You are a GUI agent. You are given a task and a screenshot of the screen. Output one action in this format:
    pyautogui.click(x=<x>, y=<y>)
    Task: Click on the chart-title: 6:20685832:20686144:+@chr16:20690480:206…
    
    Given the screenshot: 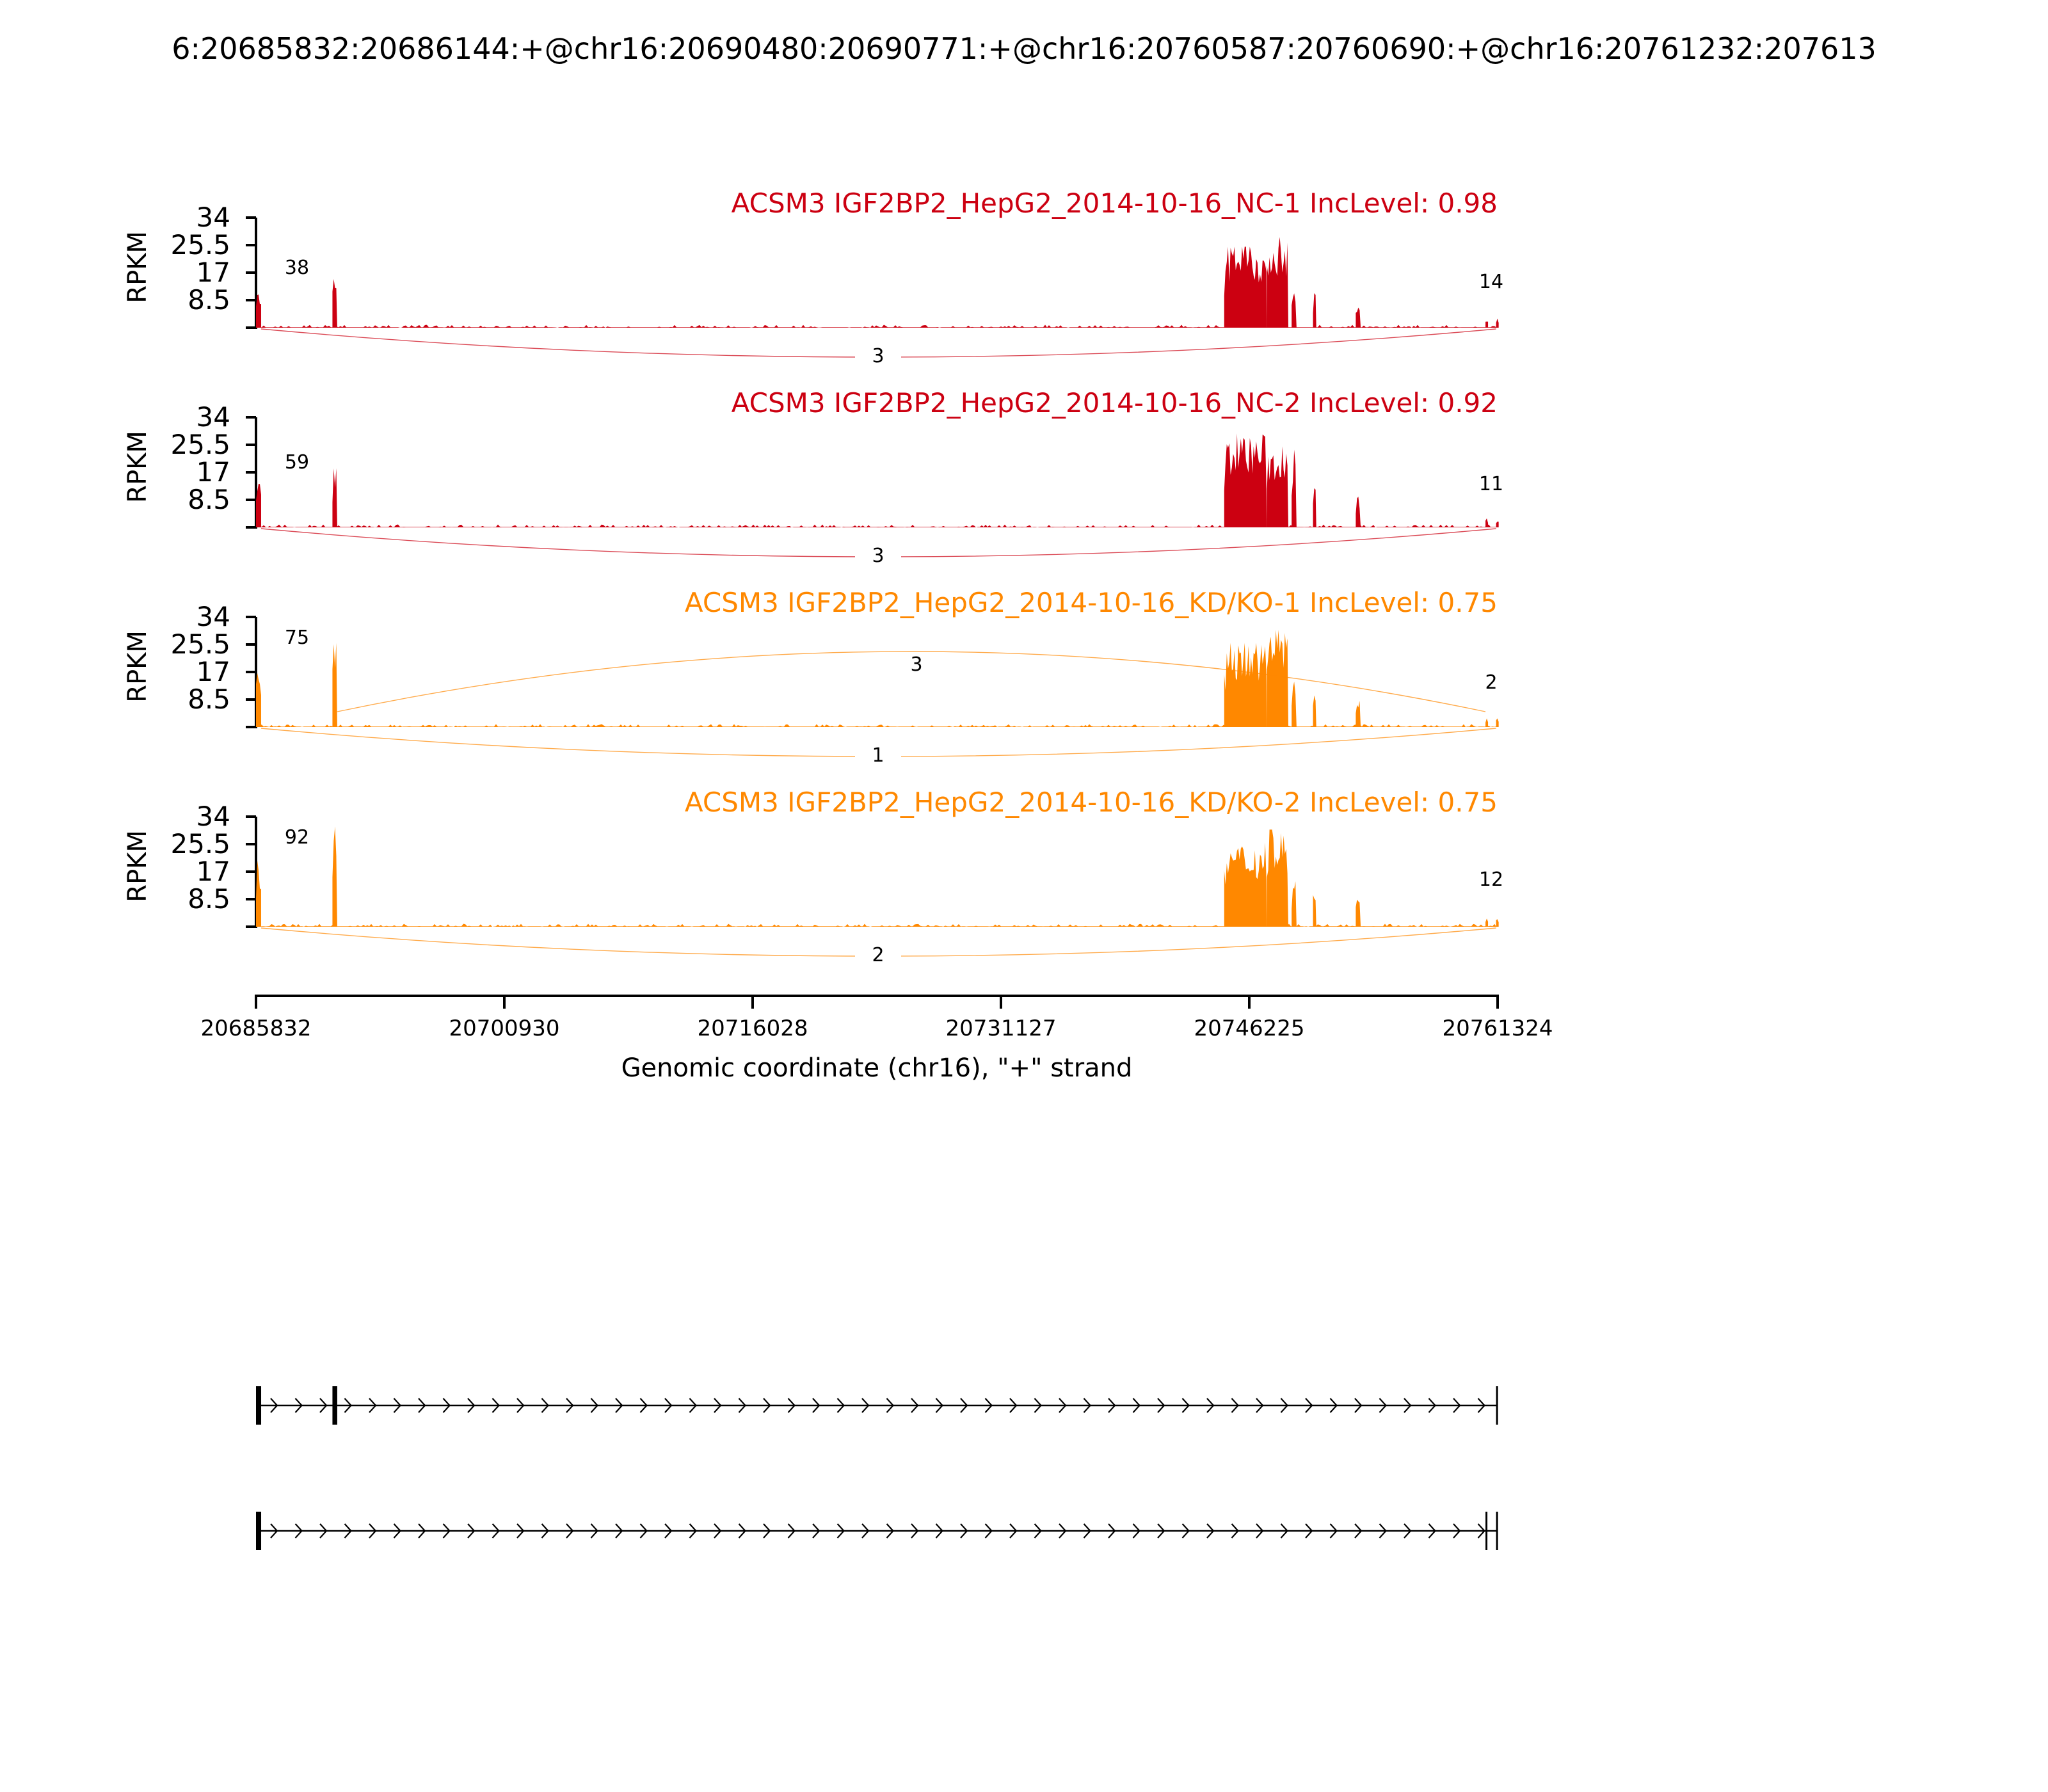 What is the action you would take?
    pyautogui.click(x=1024, y=48)
    